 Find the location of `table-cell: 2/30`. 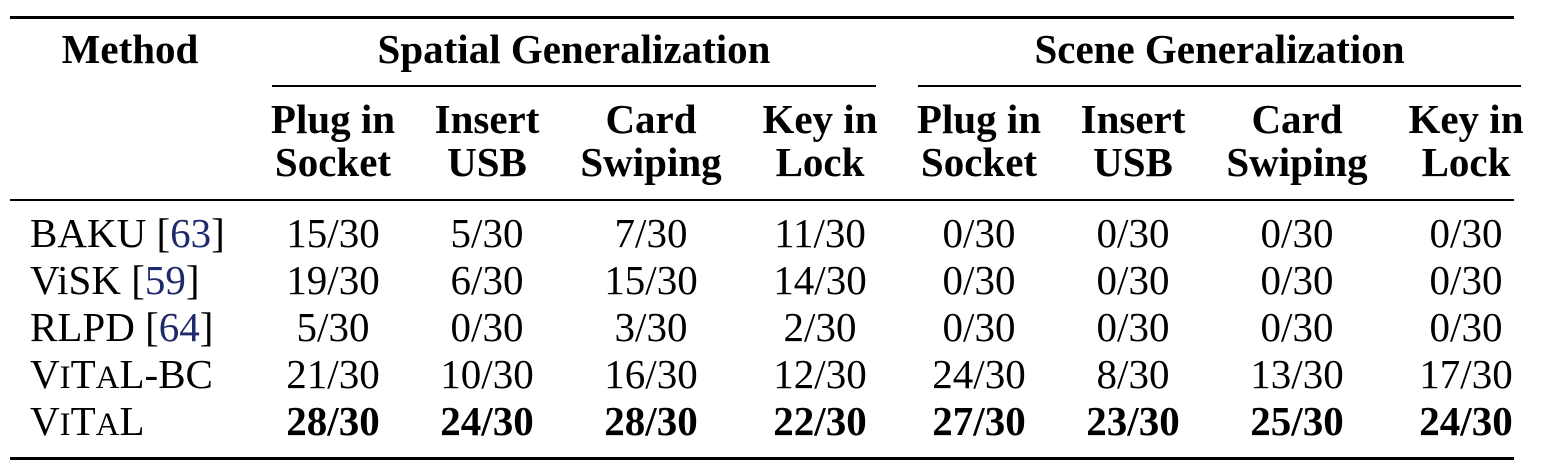

table-cell: 2/30 is located at coordinates (820, 327).